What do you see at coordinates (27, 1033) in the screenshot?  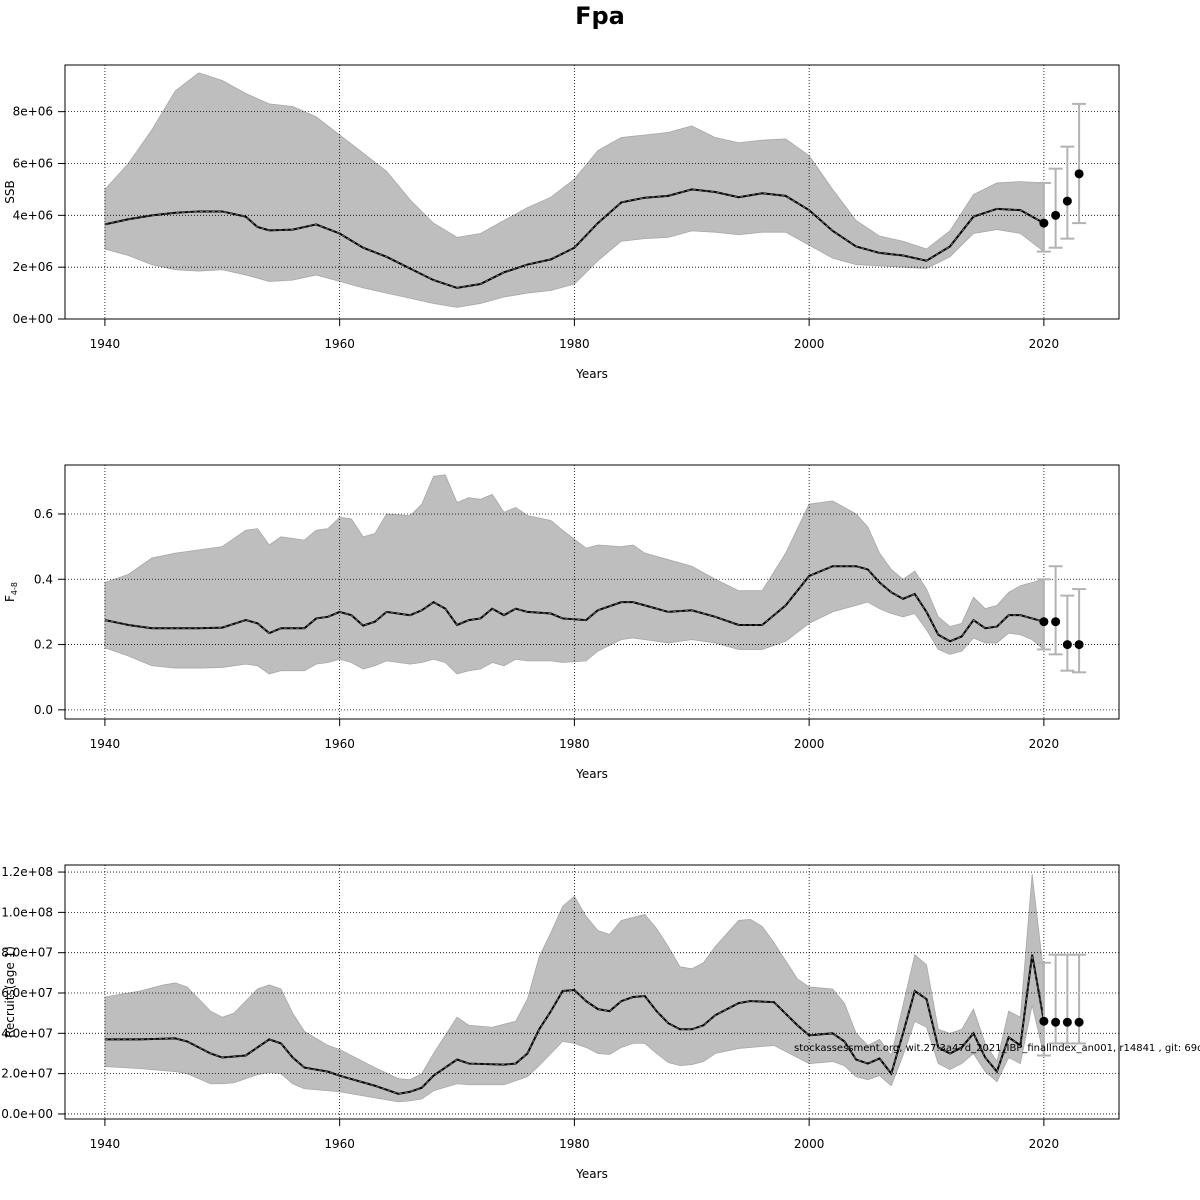 I see `recruits-y-tick-label: 4.0e+07` at bounding box center [27, 1033].